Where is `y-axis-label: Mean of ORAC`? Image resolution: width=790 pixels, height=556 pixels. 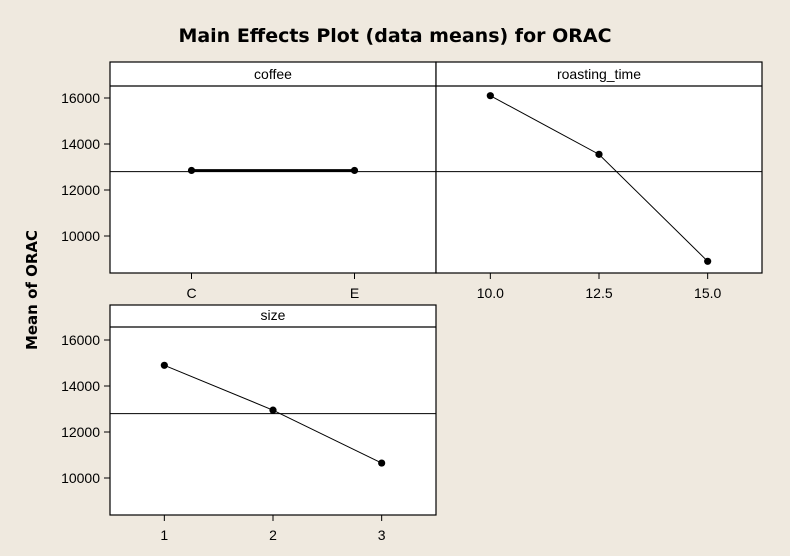
y-axis-label: Mean of ORAC is located at coordinates (32, 290).